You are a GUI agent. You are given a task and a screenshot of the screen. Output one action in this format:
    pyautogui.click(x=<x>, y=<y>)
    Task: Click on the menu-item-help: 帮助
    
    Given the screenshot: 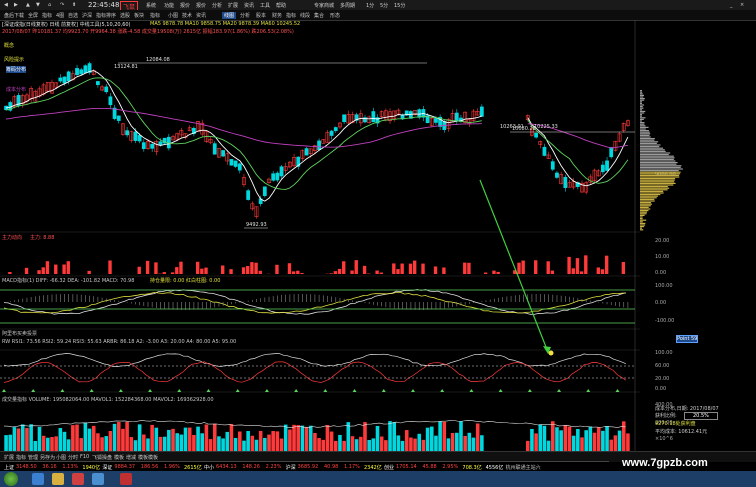 What is the action you would take?
    pyautogui.click(x=281, y=6)
    